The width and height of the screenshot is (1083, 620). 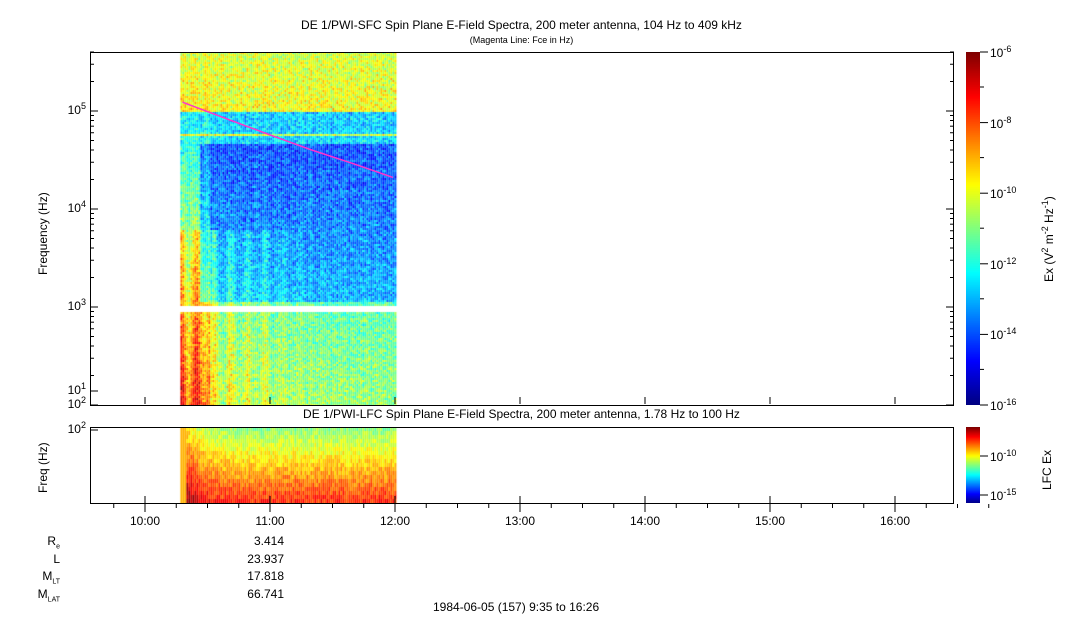 I want to click on colorbar-tick-label: 10⁻¹², so click(x=1003, y=263).